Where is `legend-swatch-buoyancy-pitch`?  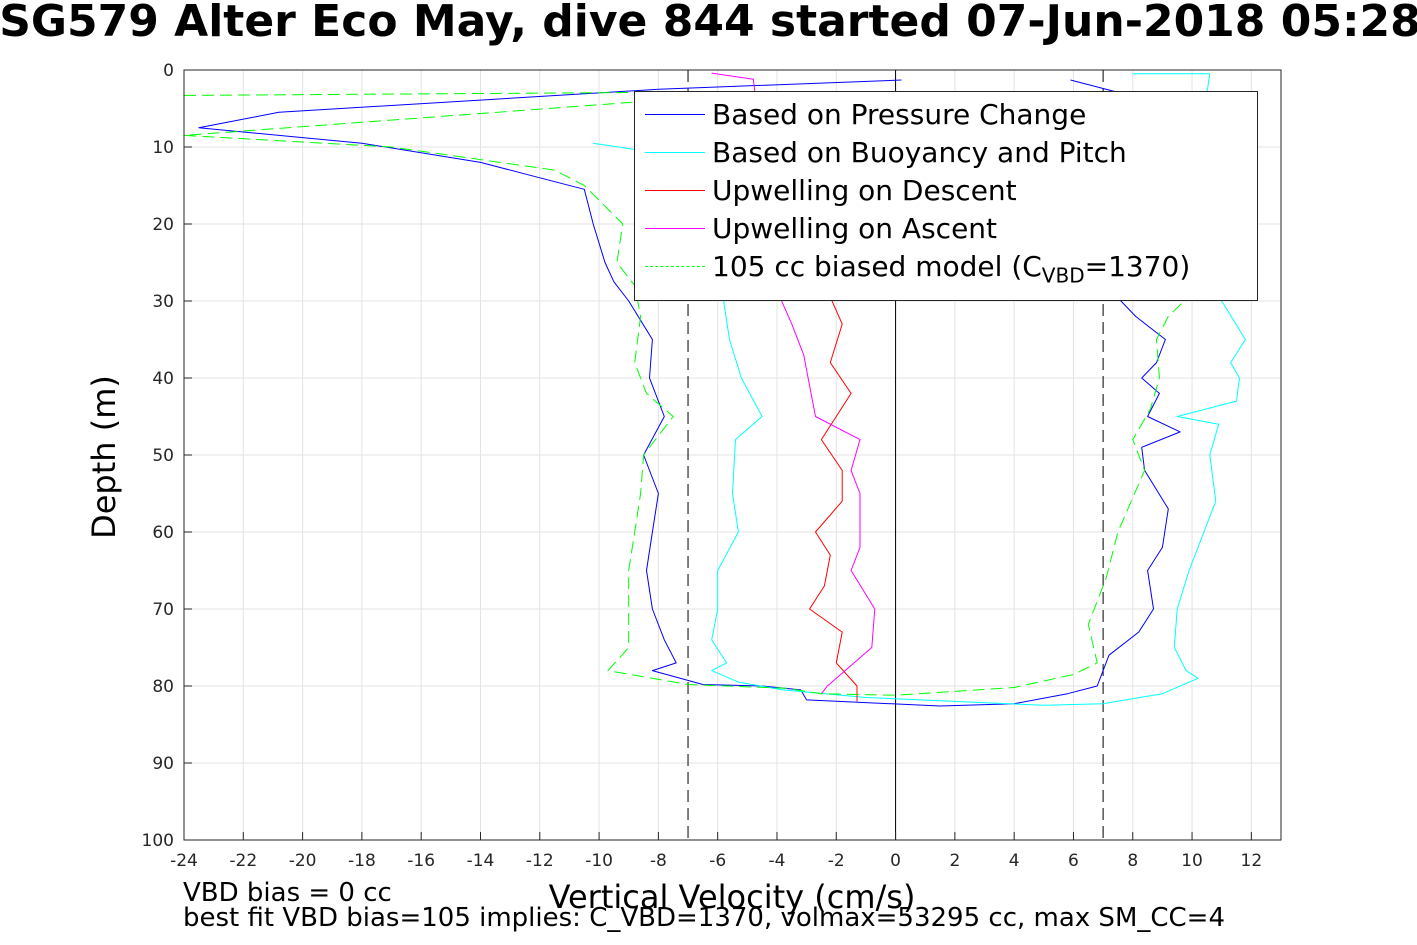
legend-swatch-buoyancy-pitch is located at coordinates (675, 152).